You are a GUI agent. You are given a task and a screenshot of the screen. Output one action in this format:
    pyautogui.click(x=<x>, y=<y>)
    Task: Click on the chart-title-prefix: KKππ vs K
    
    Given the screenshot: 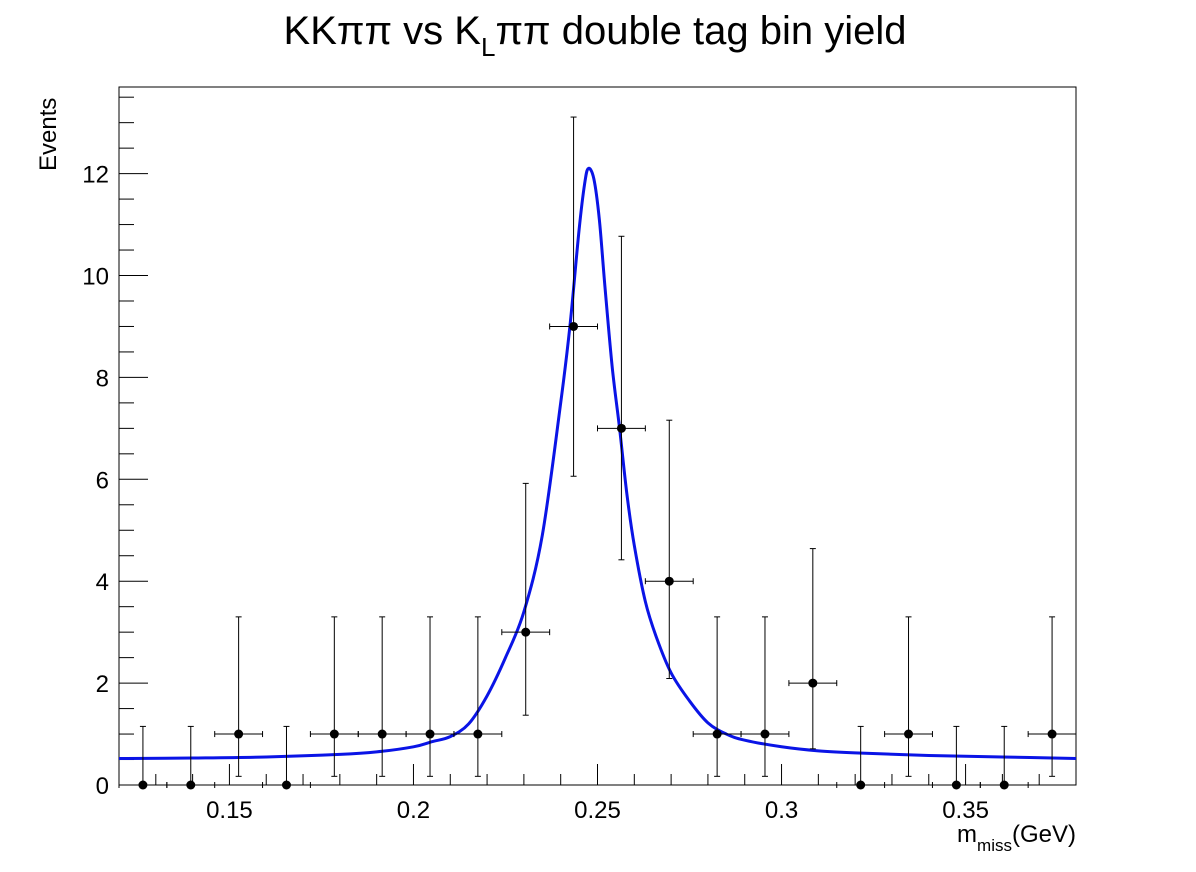 What is the action you would take?
    pyautogui.click(x=383, y=31)
    